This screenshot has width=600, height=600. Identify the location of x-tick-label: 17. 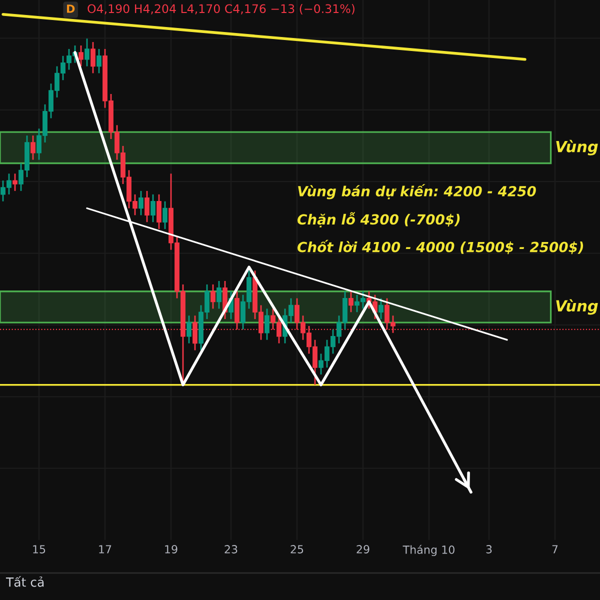
(105, 549).